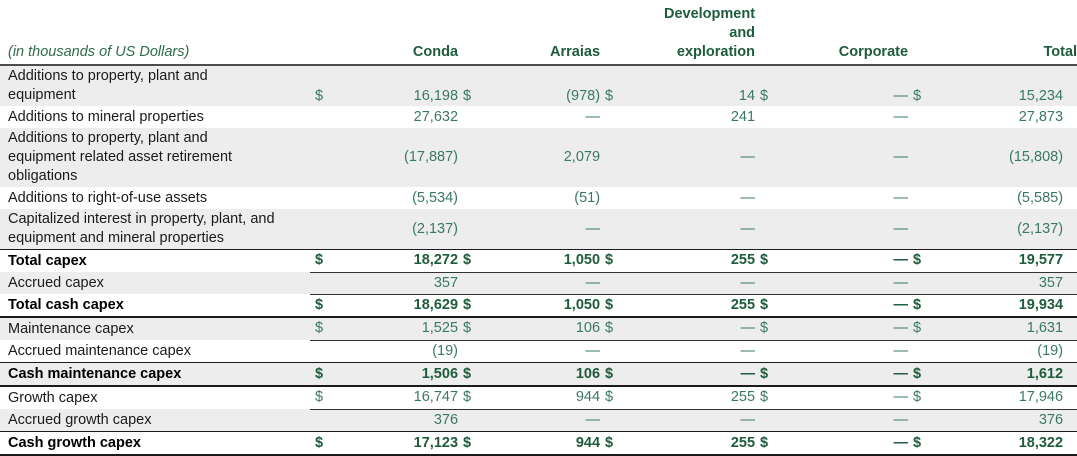 This screenshot has width=1077, height=456. Describe the element at coordinates (155, 374) in the screenshot. I see `row-label: Cash maintenance capex` at that location.